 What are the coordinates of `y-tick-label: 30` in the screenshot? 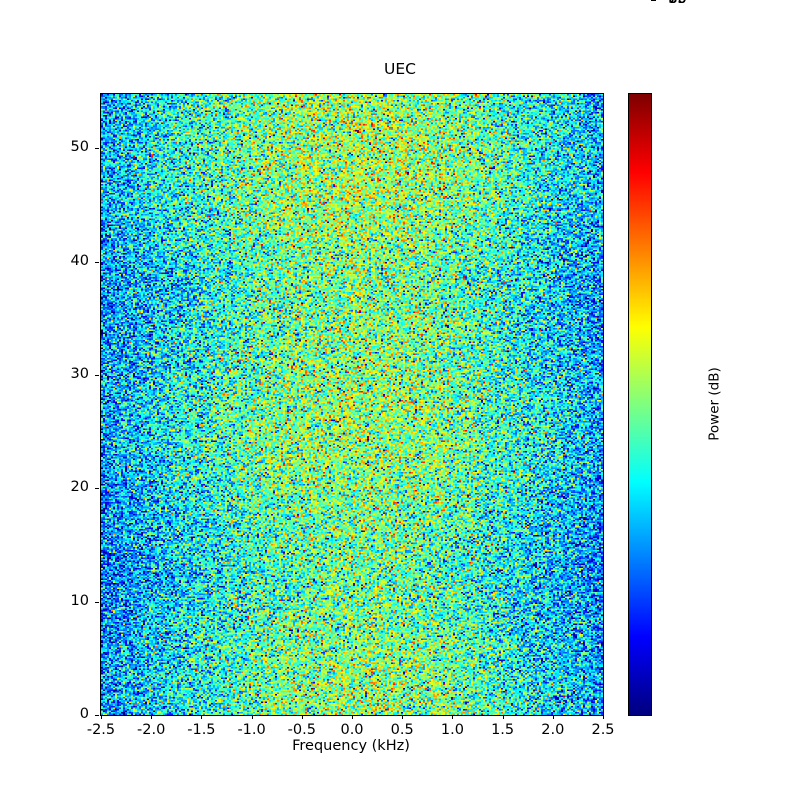 It's located at (79, 374).